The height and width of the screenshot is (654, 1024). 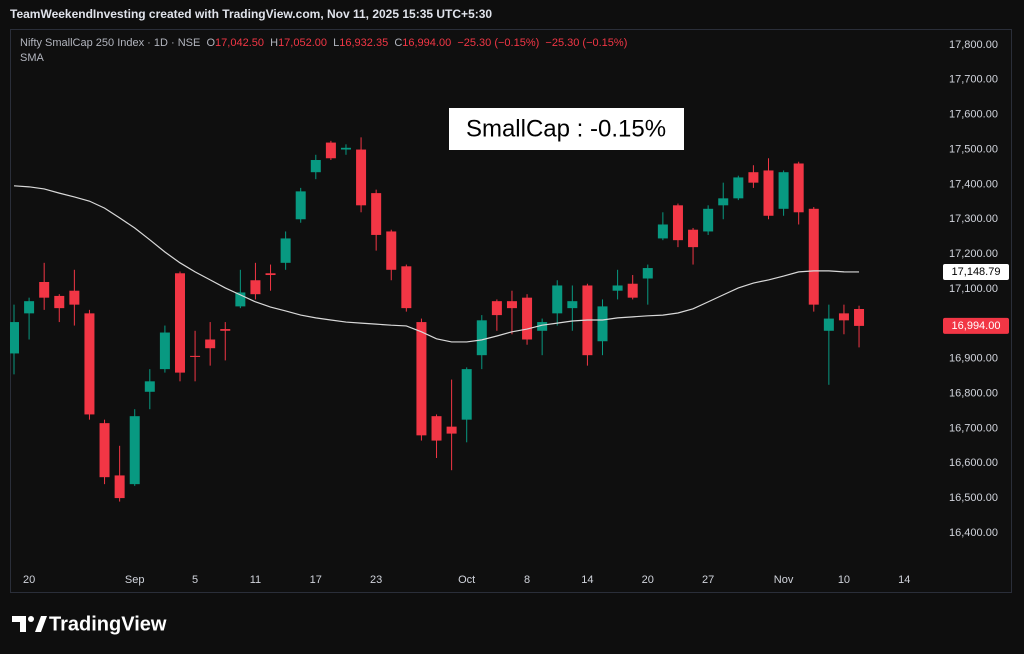 What do you see at coordinates (973, 80) in the screenshot?
I see `y-tick-label: 17,700.00` at bounding box center [973, 80].